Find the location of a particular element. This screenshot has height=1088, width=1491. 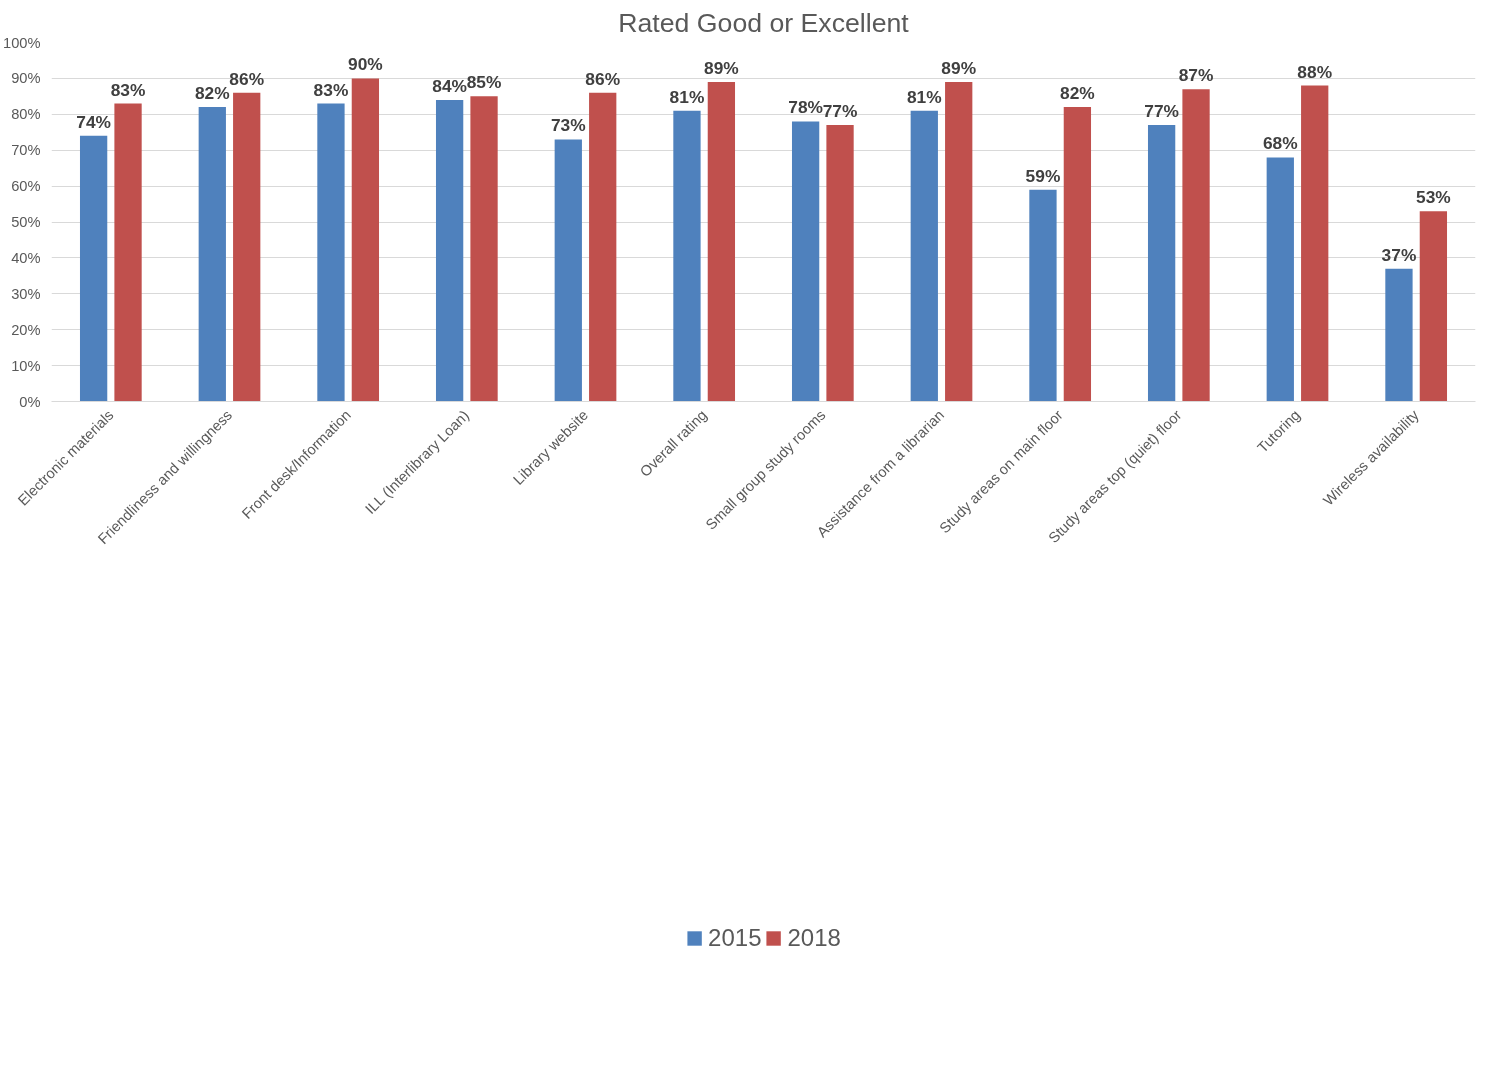

y-tick-label: 30% is located at coordinates (26, 293).